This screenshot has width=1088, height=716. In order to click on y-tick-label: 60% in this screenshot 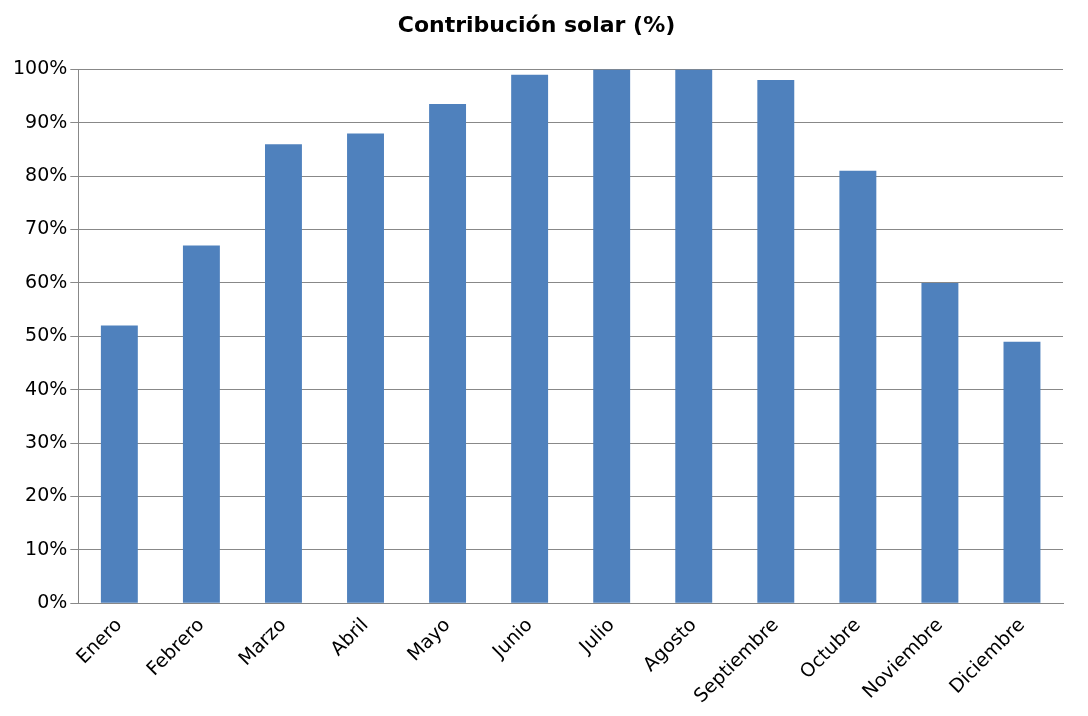, I will do `click(46, 280)`.